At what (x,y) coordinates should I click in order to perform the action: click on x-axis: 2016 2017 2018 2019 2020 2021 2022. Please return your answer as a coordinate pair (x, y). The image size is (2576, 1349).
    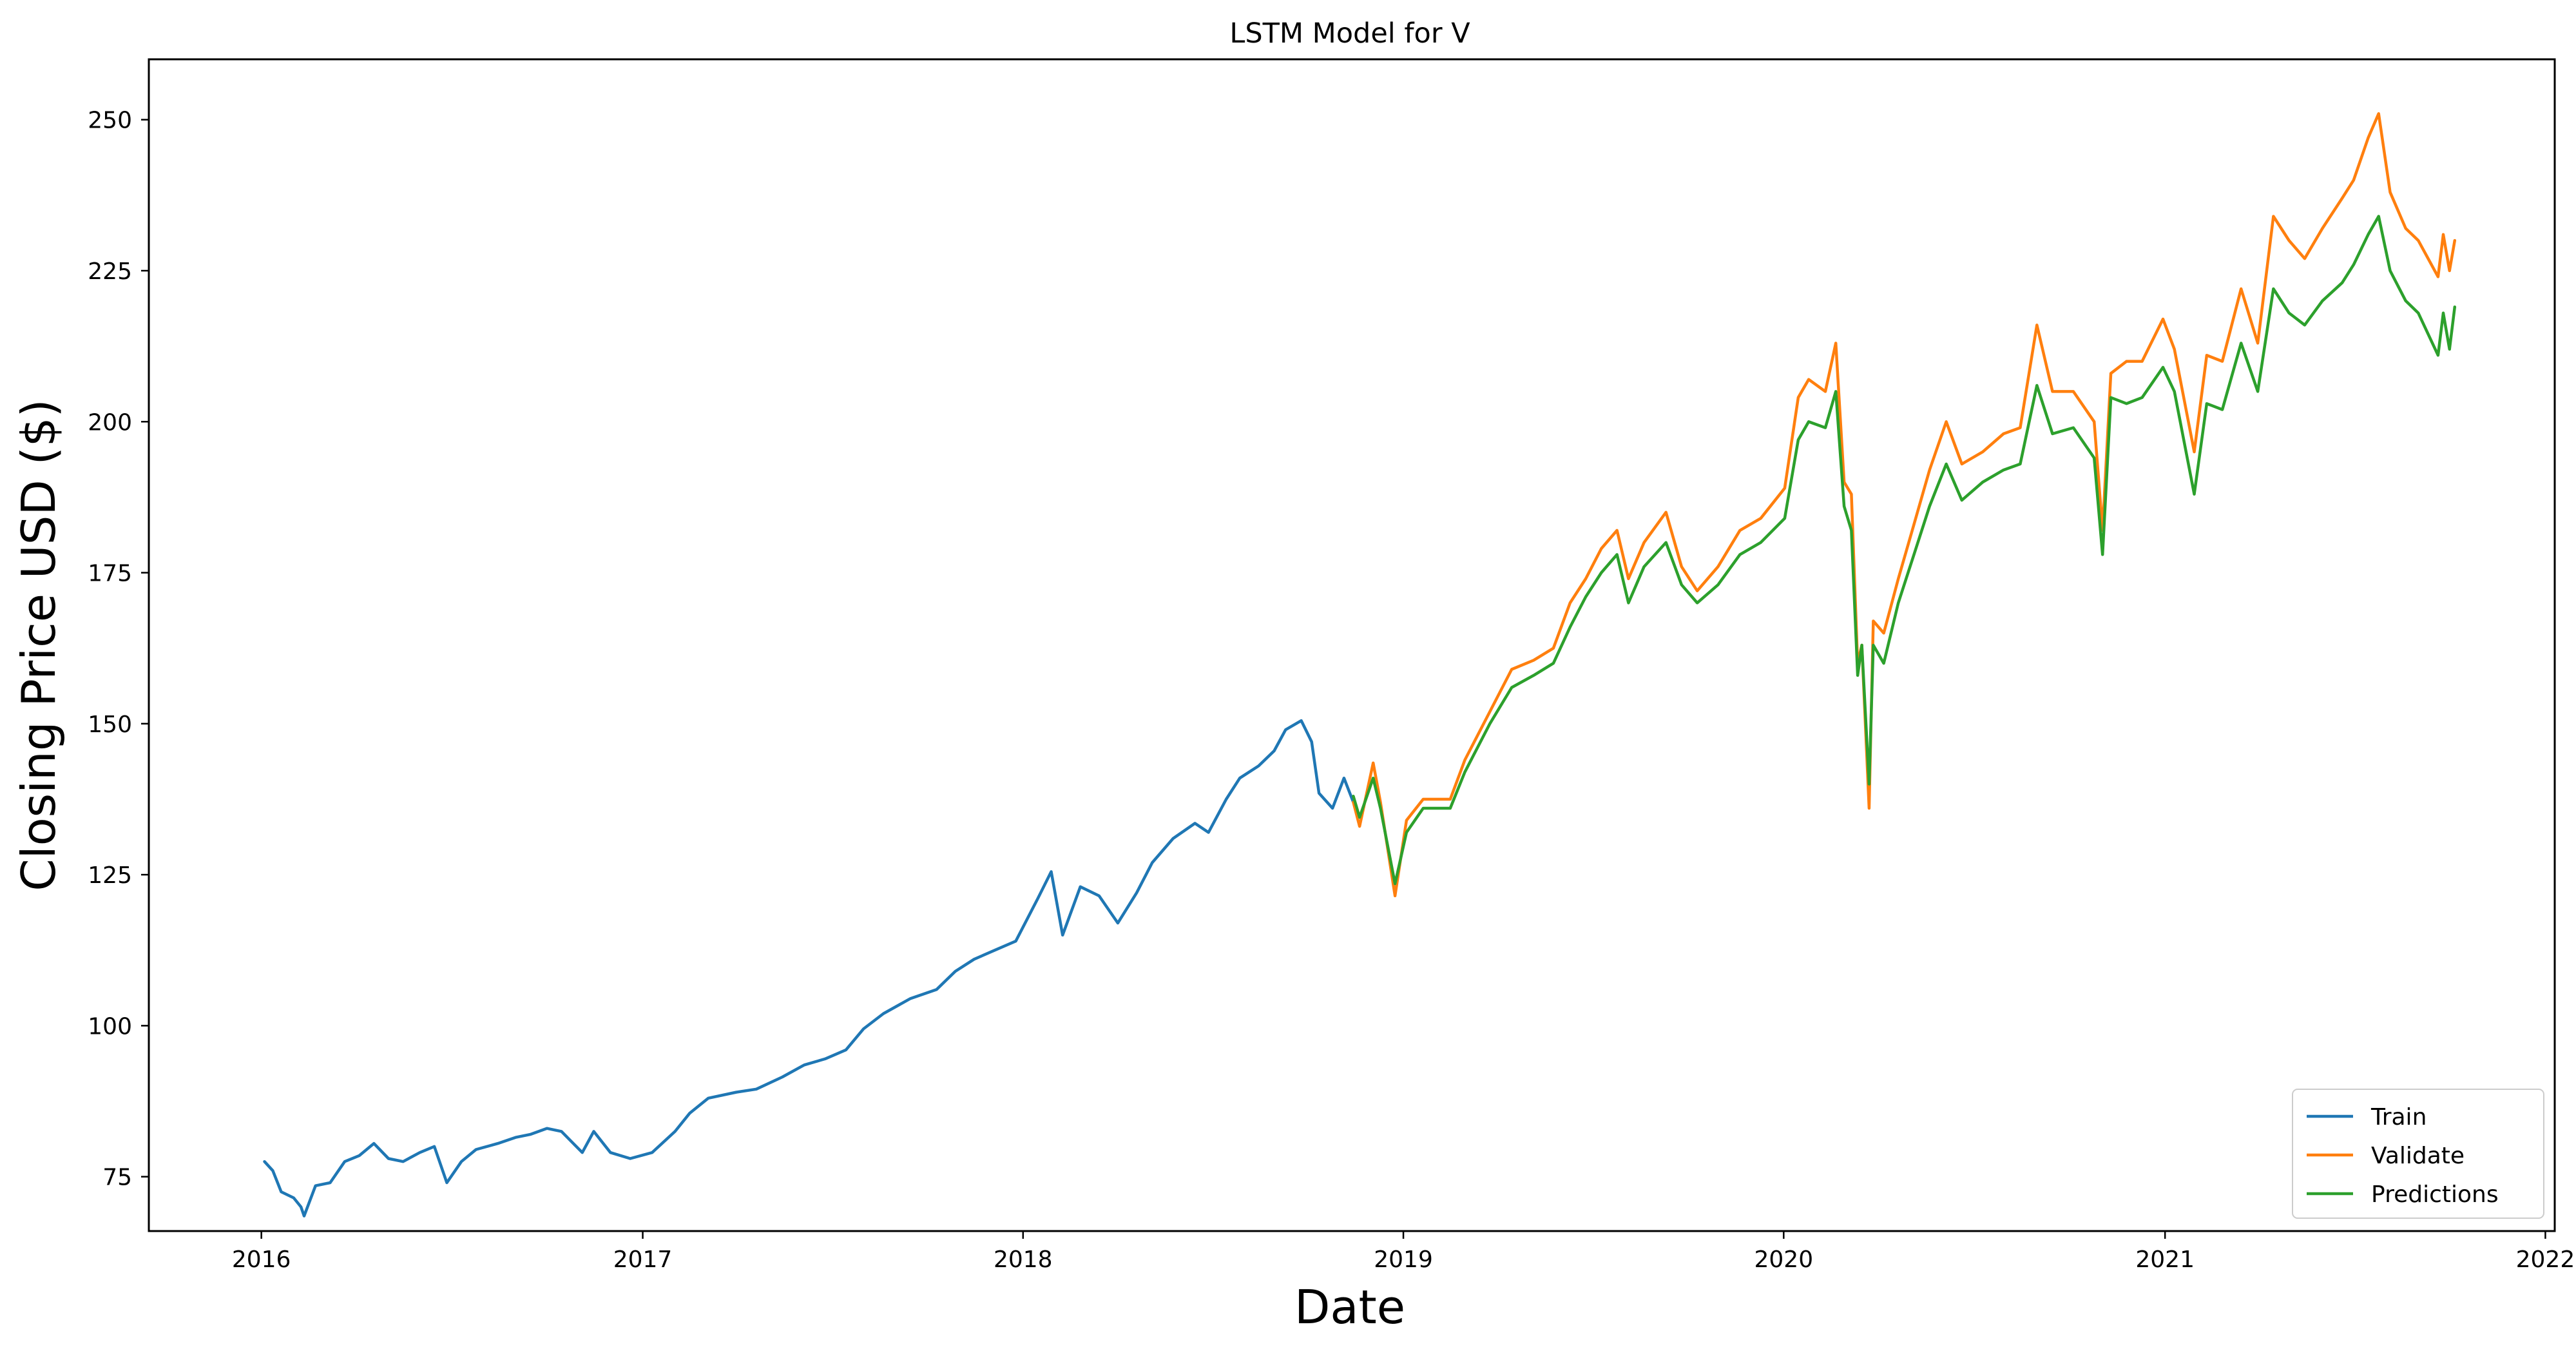
    Looking at the image, I should click on (1403, 1252).